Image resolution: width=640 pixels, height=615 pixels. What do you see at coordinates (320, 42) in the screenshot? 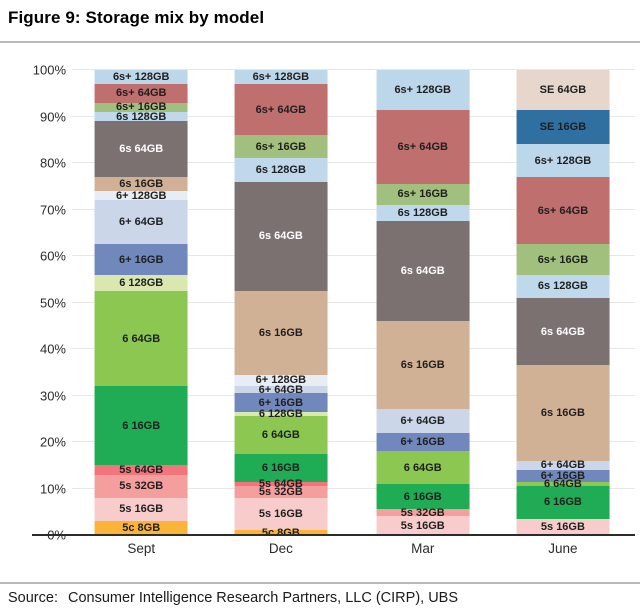
I see `top-divider` at bounding box center [320, 42].